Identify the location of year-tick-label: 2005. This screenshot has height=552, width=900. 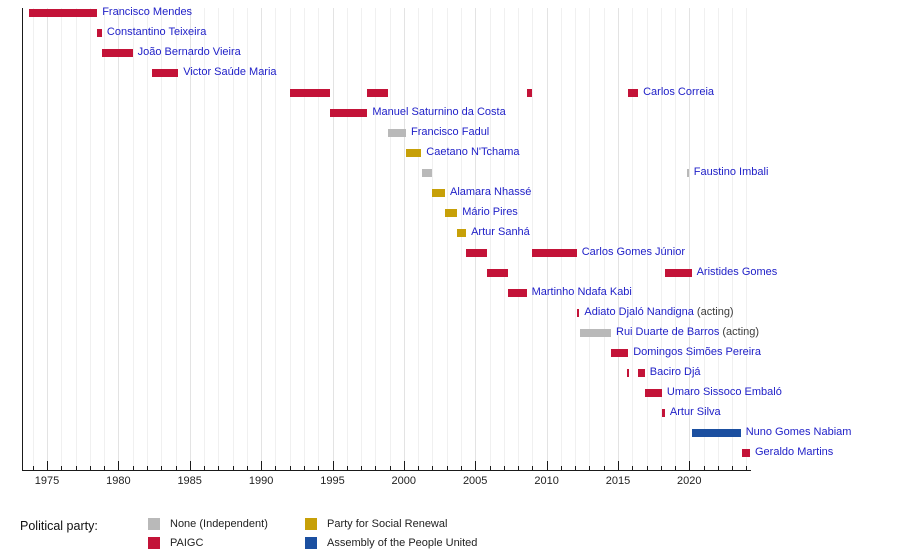
(475, 481).